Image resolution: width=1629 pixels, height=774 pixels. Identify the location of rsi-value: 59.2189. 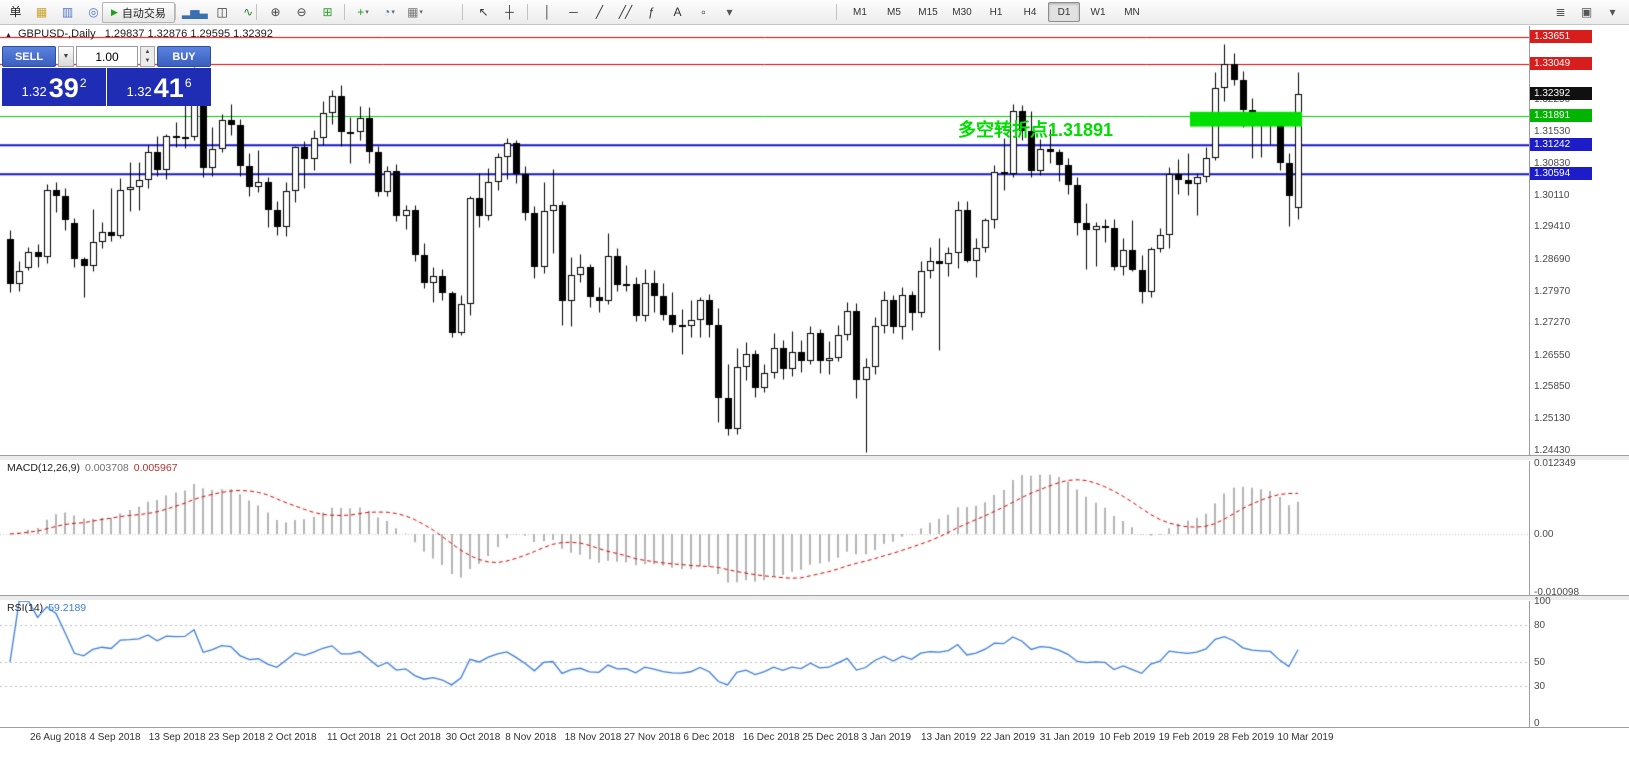
(67, 608).